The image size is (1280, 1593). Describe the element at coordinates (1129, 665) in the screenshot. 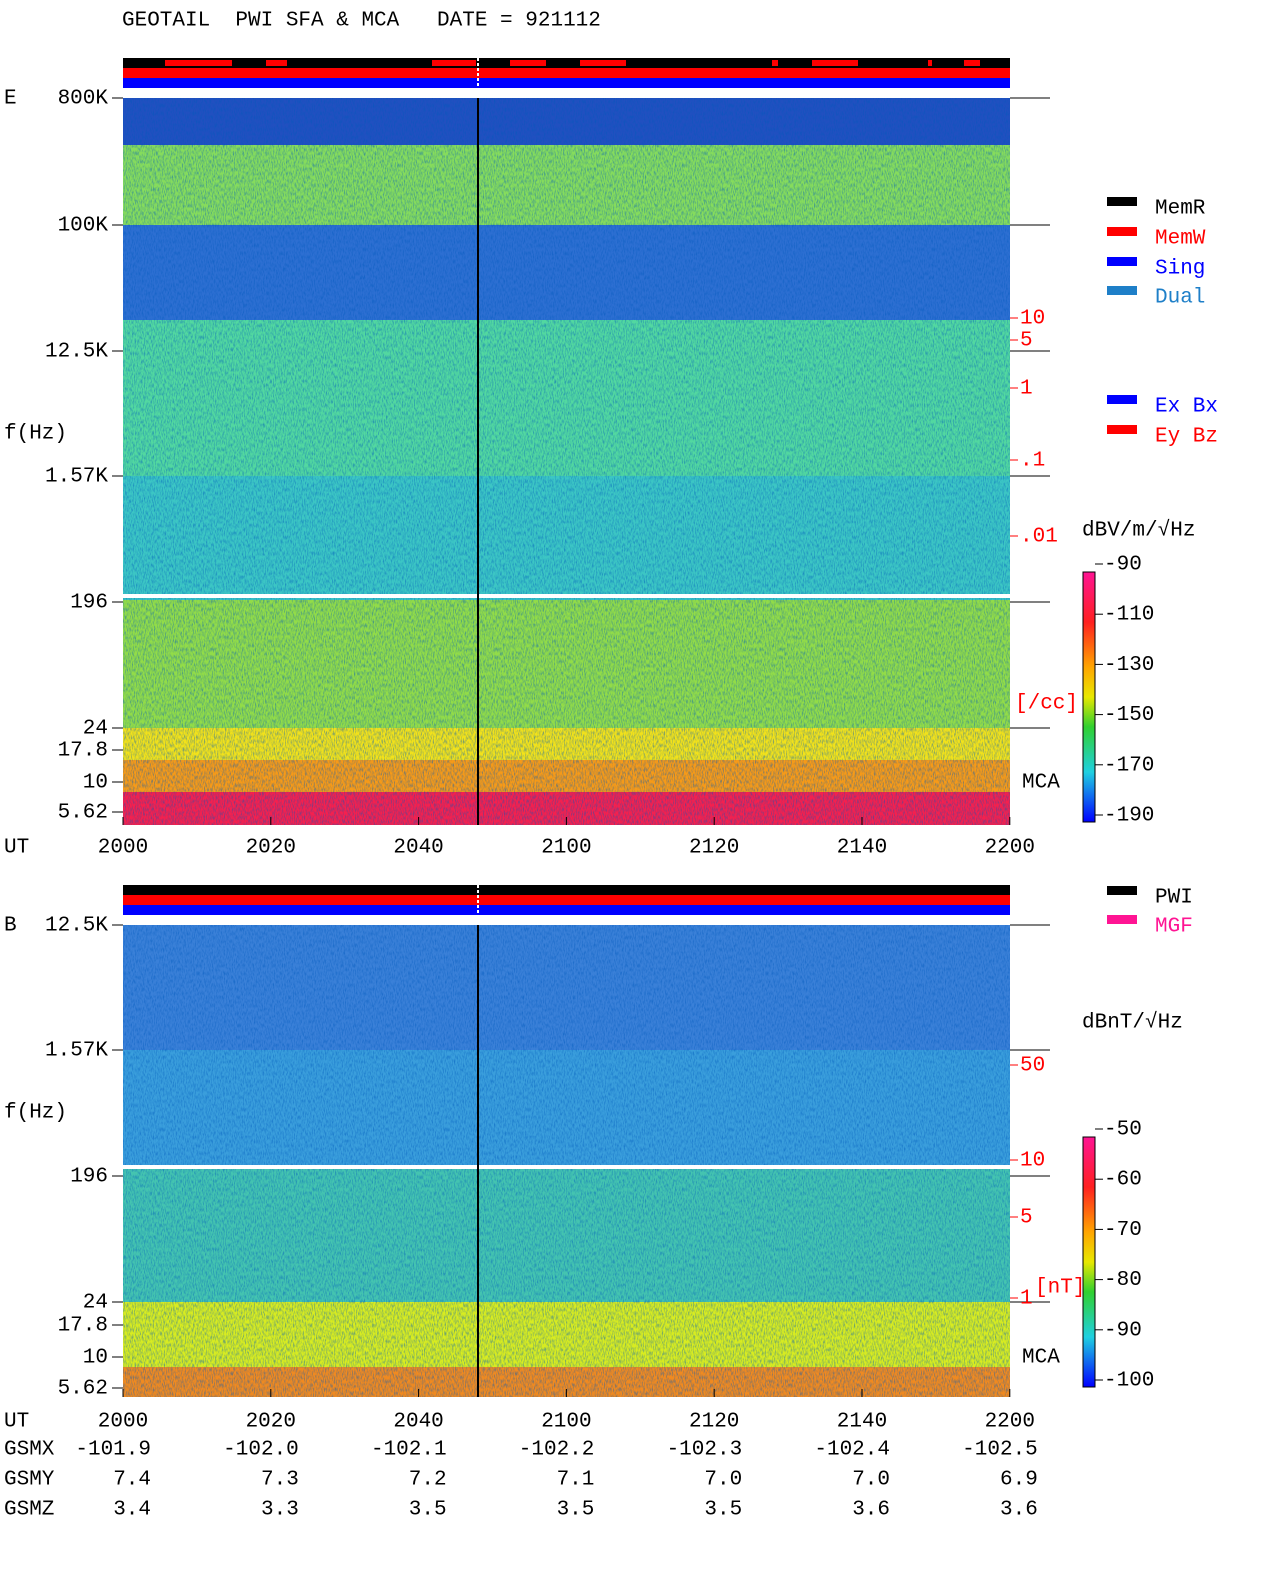

I see `colorbar-tick-label: -130` at that location.